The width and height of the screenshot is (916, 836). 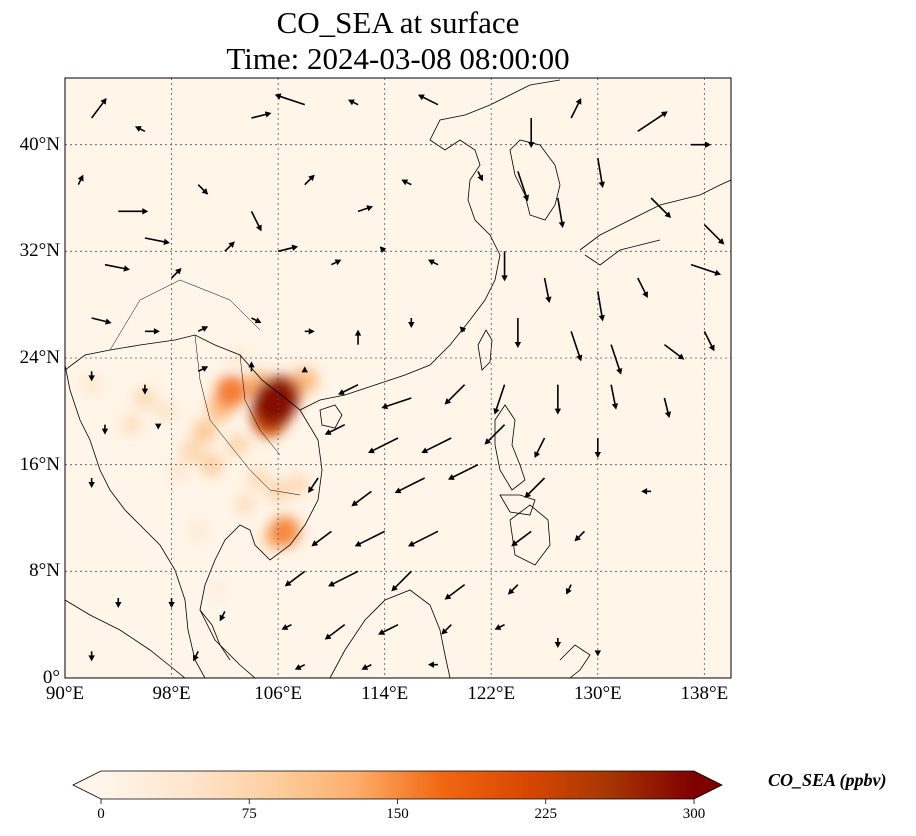 I want to click on chart-title-line1: CO_SEA at surface, so click(x=398, y=22).